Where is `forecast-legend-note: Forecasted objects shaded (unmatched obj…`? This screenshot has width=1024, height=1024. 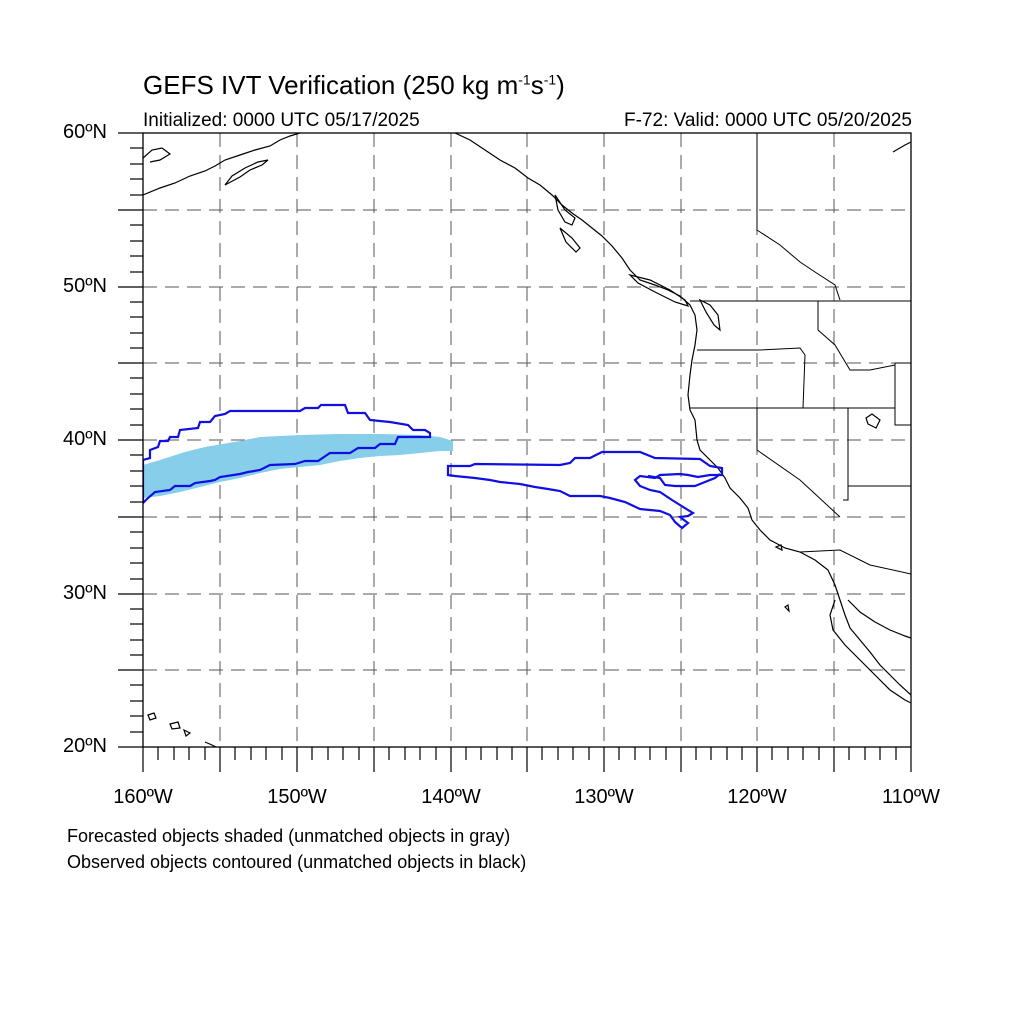
forecast-legend-note: Forecasted objects shaded (unmatched obj… is located at coordinates (289, 836).